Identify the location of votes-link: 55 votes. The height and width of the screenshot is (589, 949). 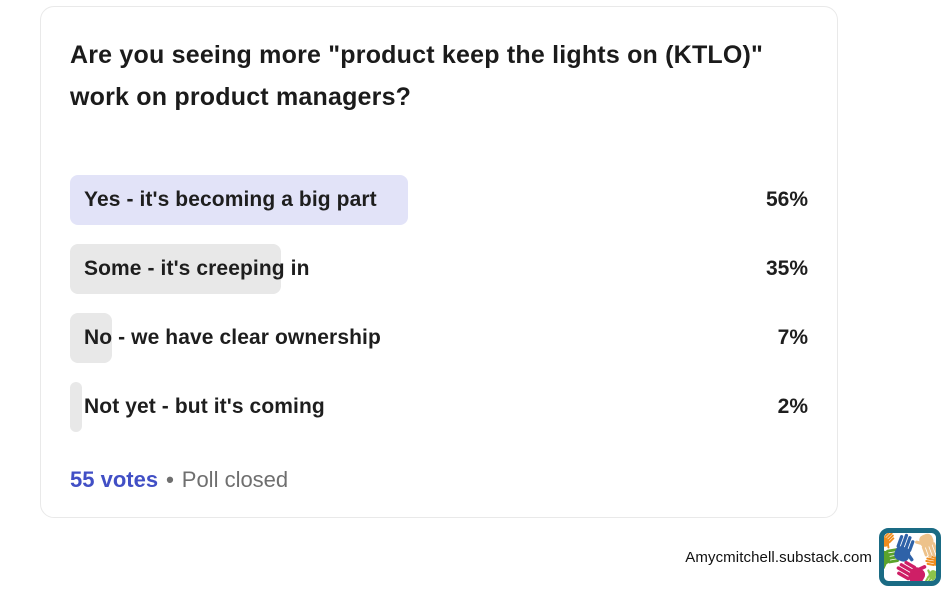
(114, 479).